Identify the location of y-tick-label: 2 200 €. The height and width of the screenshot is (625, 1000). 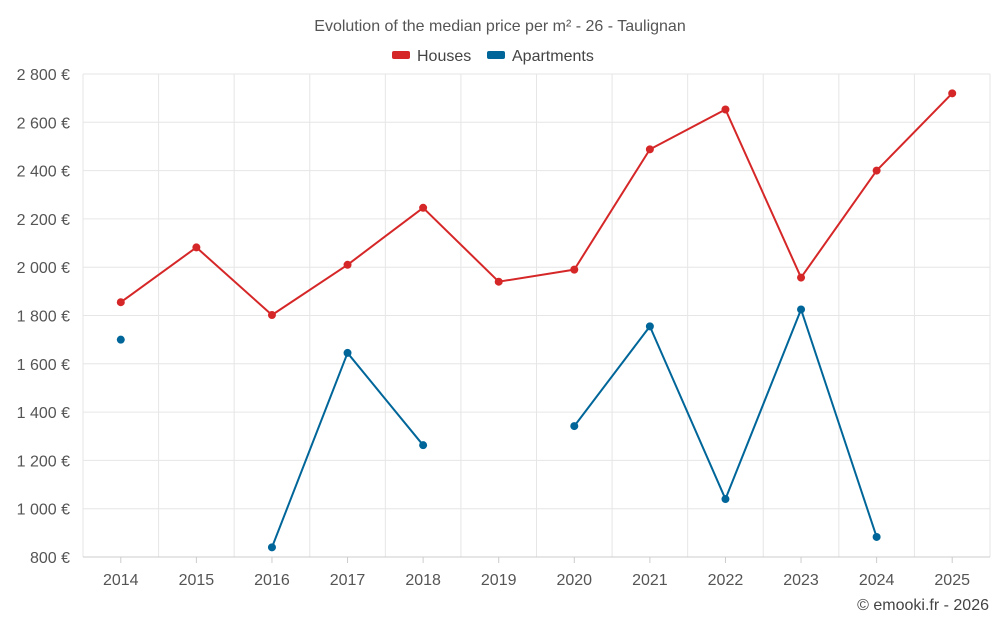
(43, 220).